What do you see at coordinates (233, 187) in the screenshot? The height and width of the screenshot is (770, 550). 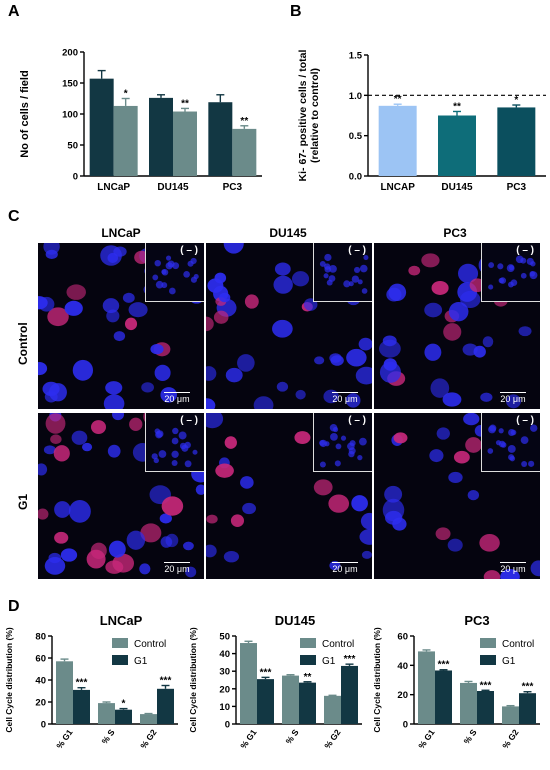 I see `x-tick-label: PC3` at bounding box center [233, 187].